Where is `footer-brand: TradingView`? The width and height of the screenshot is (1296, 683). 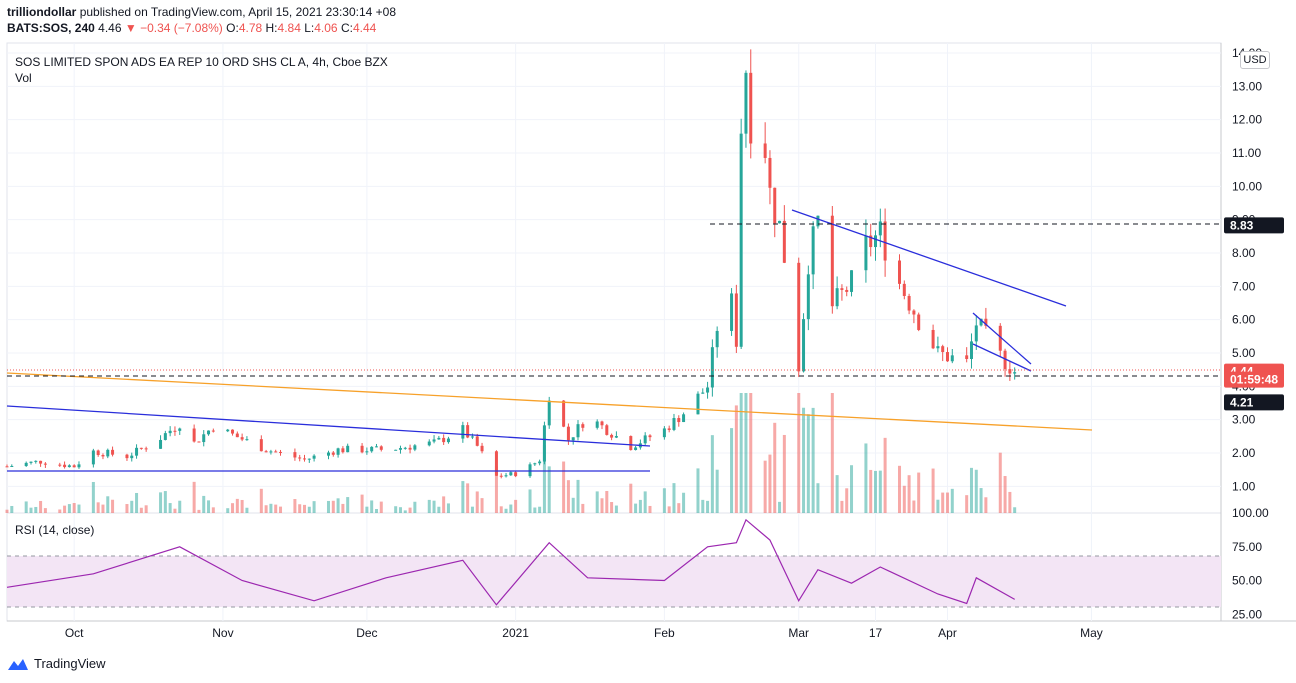
footer-brand: TradingView is located at coordinates (70, 663).